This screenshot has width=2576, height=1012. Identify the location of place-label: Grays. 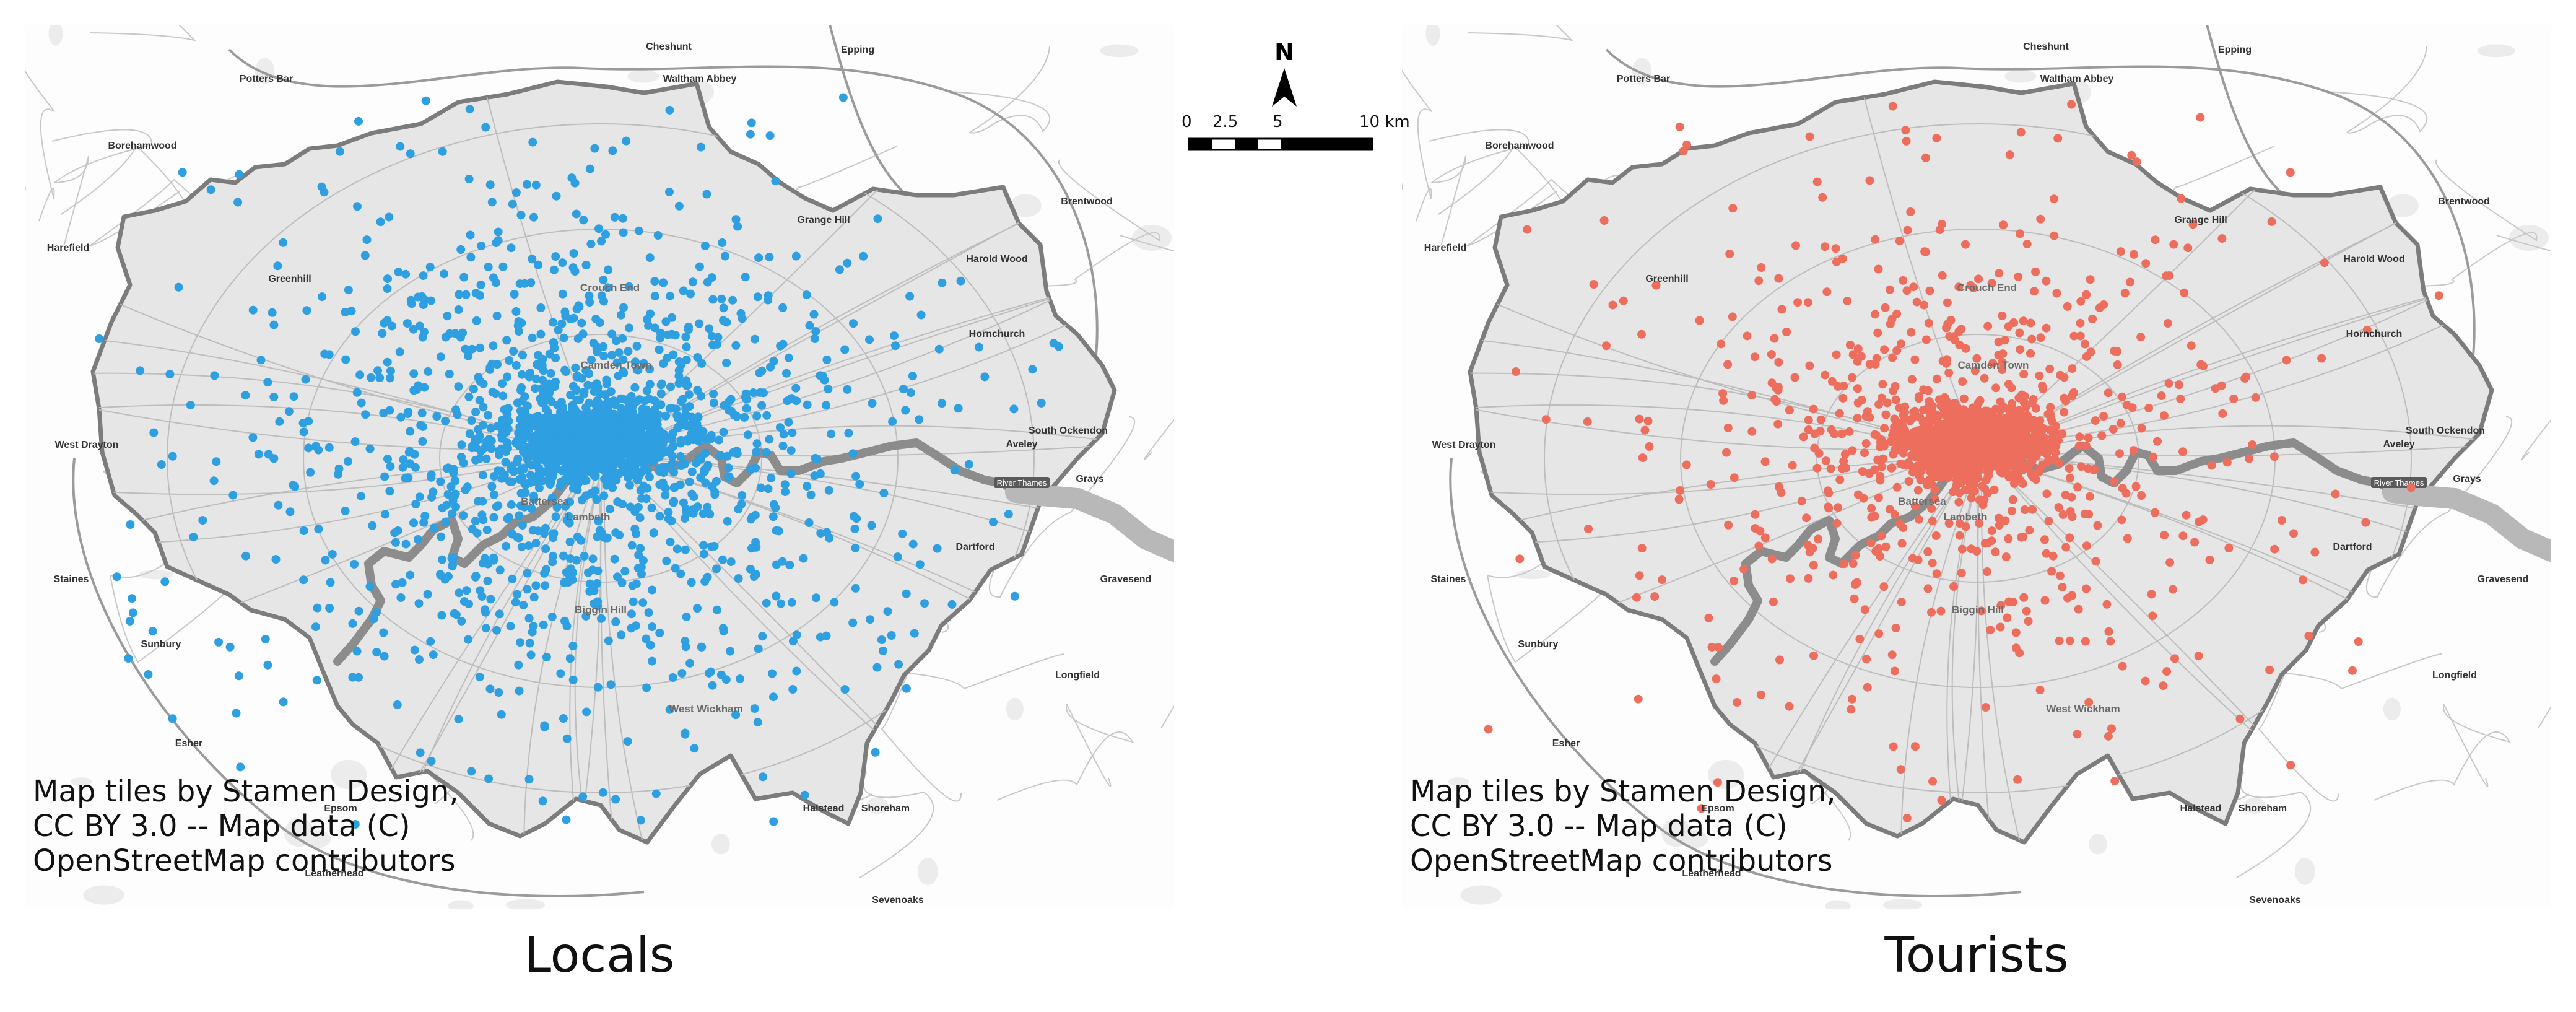
(2467, 479).